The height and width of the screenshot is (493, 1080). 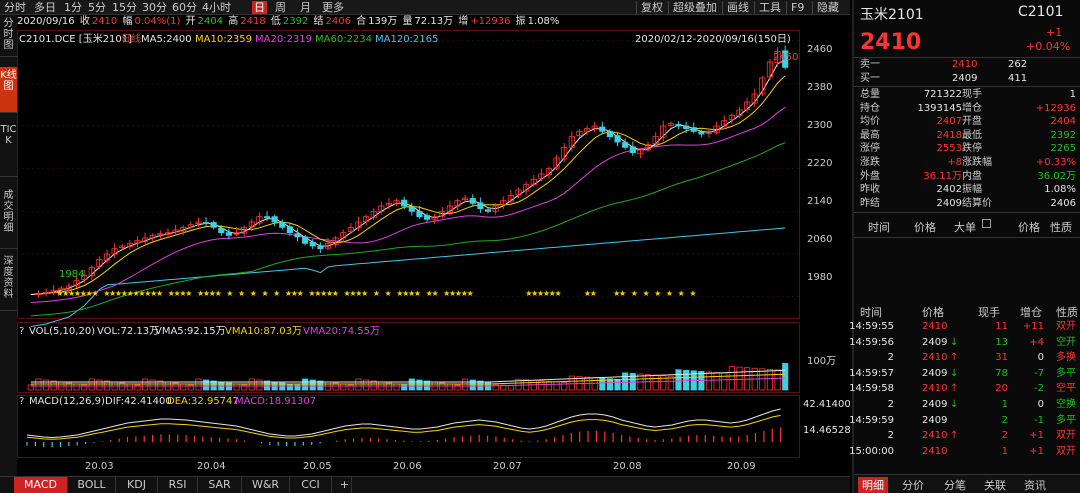 I want to click on tab-weekly: 周, so click(x=280, y=7).